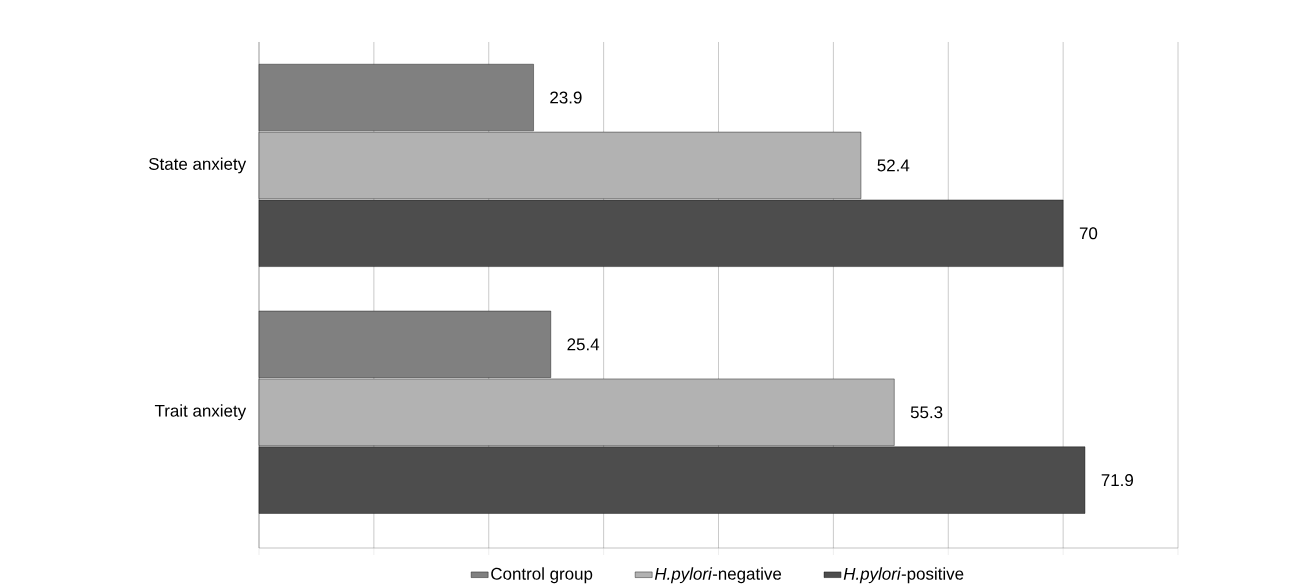 The image size is (1299, 586). Describe the element at coordinates (1117, 480) in the screenshot. I see `data-label: 71.9` at that location.